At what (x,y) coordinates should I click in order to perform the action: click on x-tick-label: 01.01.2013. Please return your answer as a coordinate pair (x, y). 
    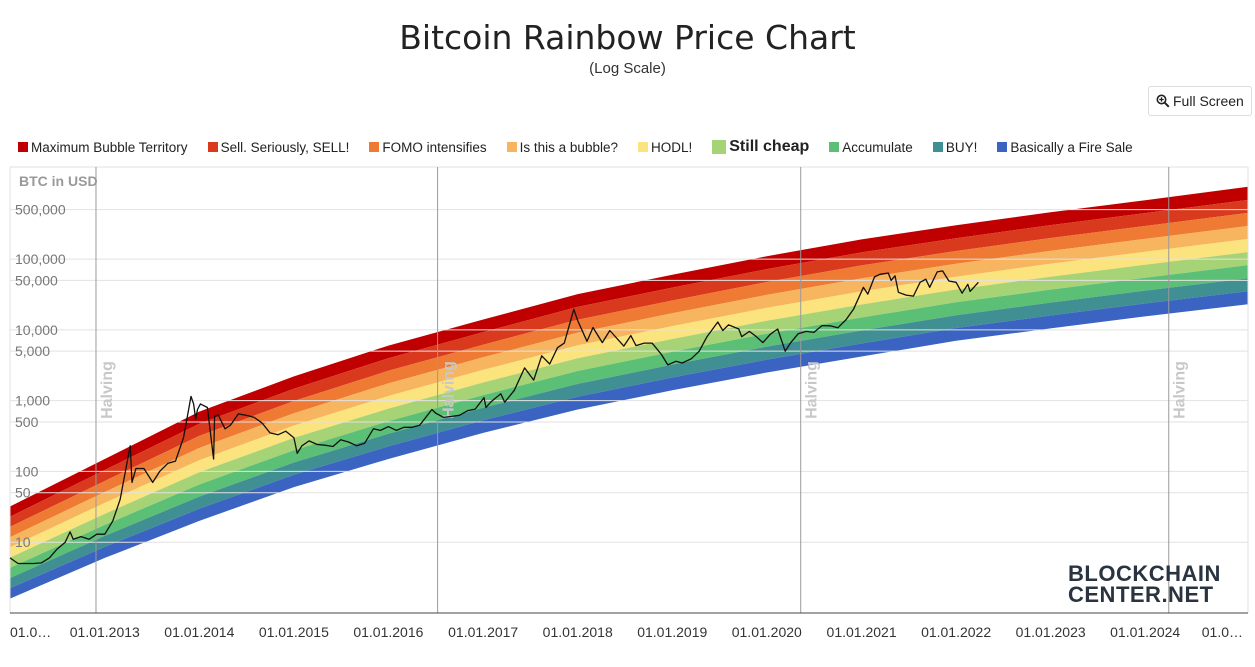
    Looking at the image, I should click on (105, 632).